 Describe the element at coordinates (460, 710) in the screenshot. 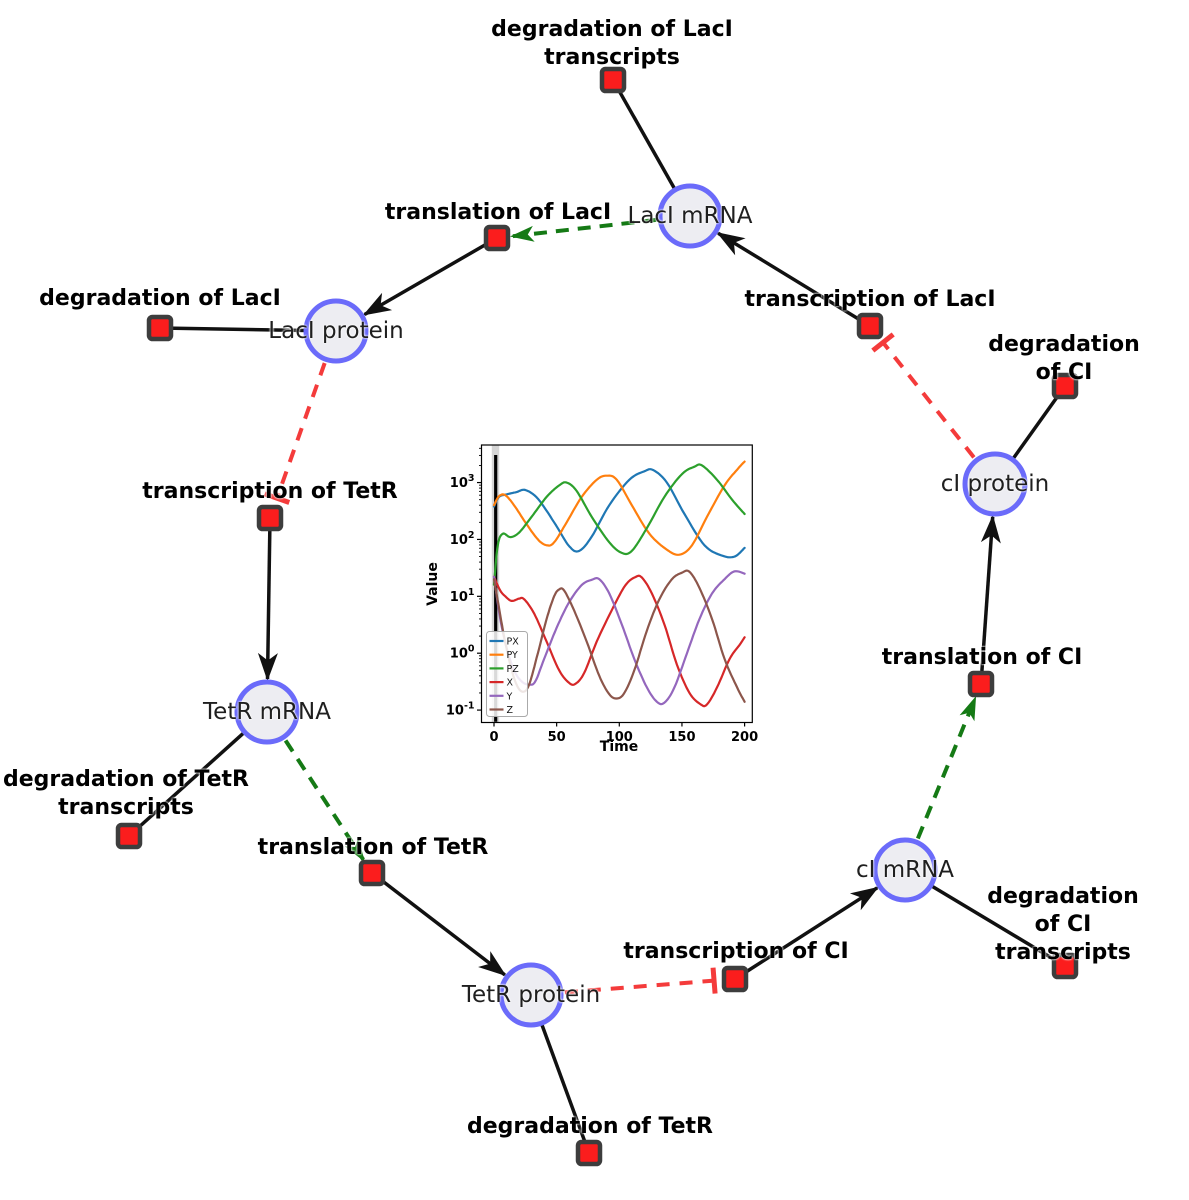

I see `chart-ytick-10e-1: 10⁻¹` at that location.